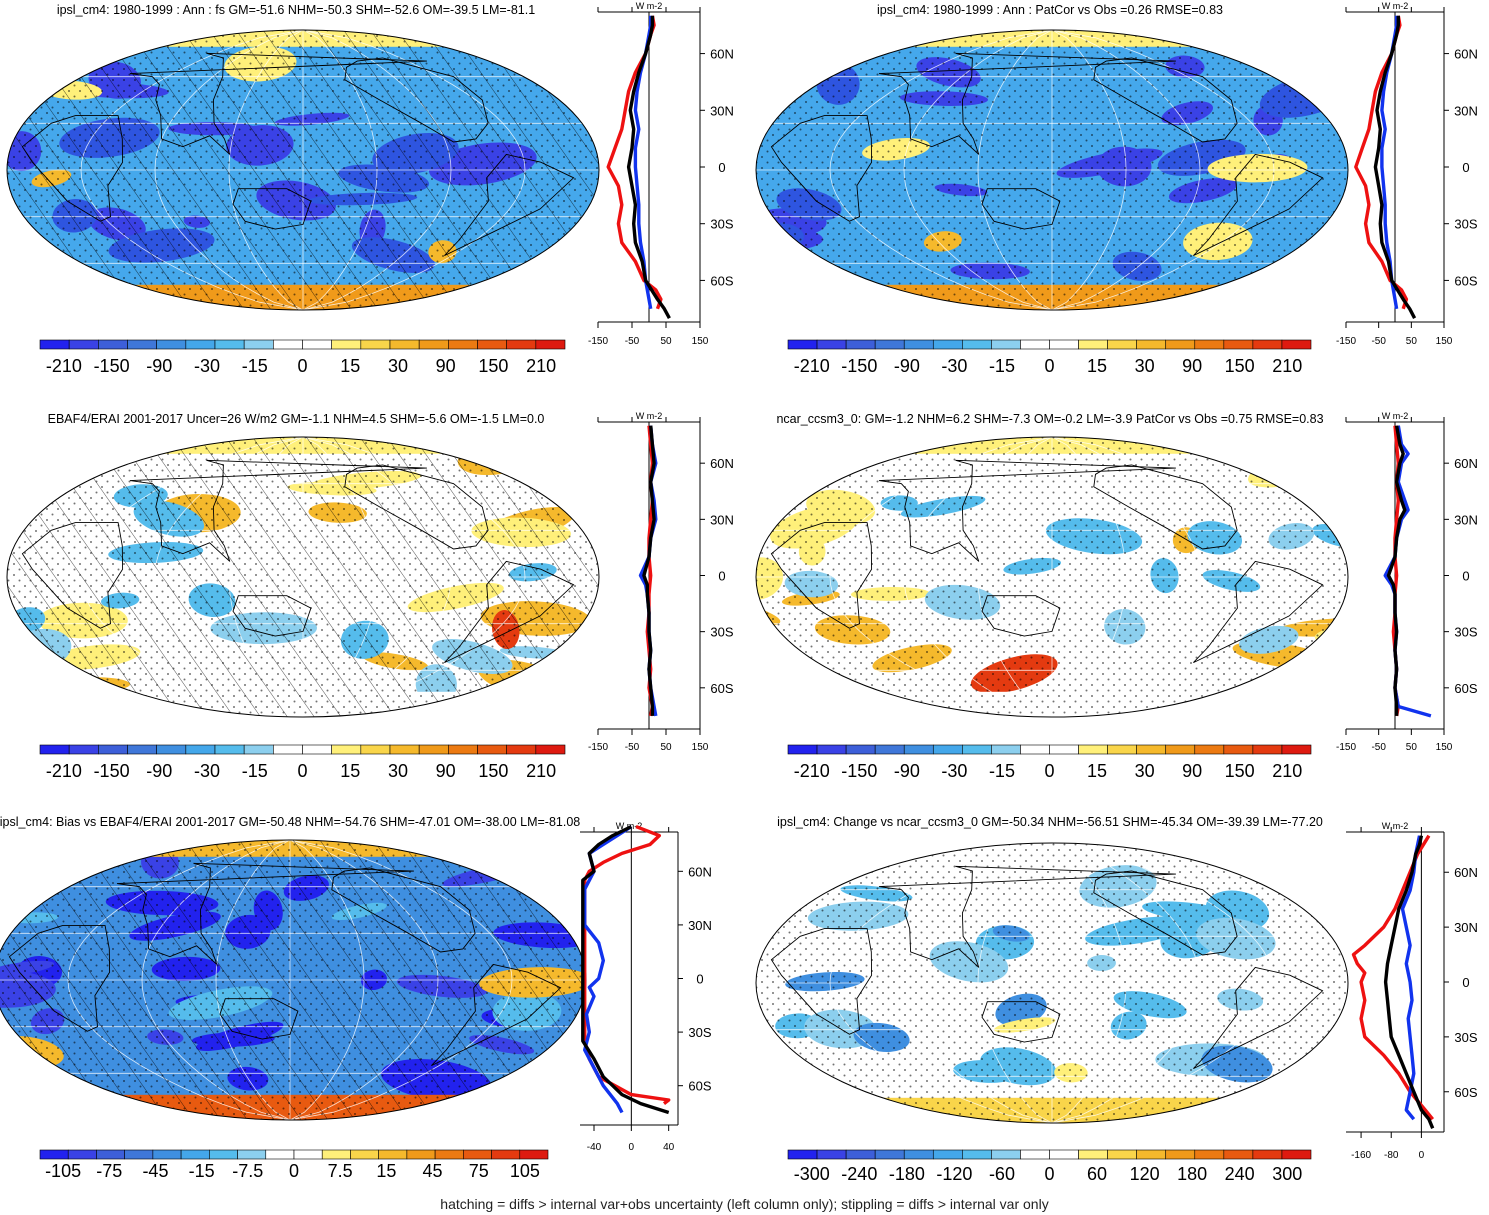 The image size is (1489, 1215). What do you see at coordinates (954, 1174) in the screenshot?
I see `colorbar-tick-label: -120` at bounding box center [954, 1174].